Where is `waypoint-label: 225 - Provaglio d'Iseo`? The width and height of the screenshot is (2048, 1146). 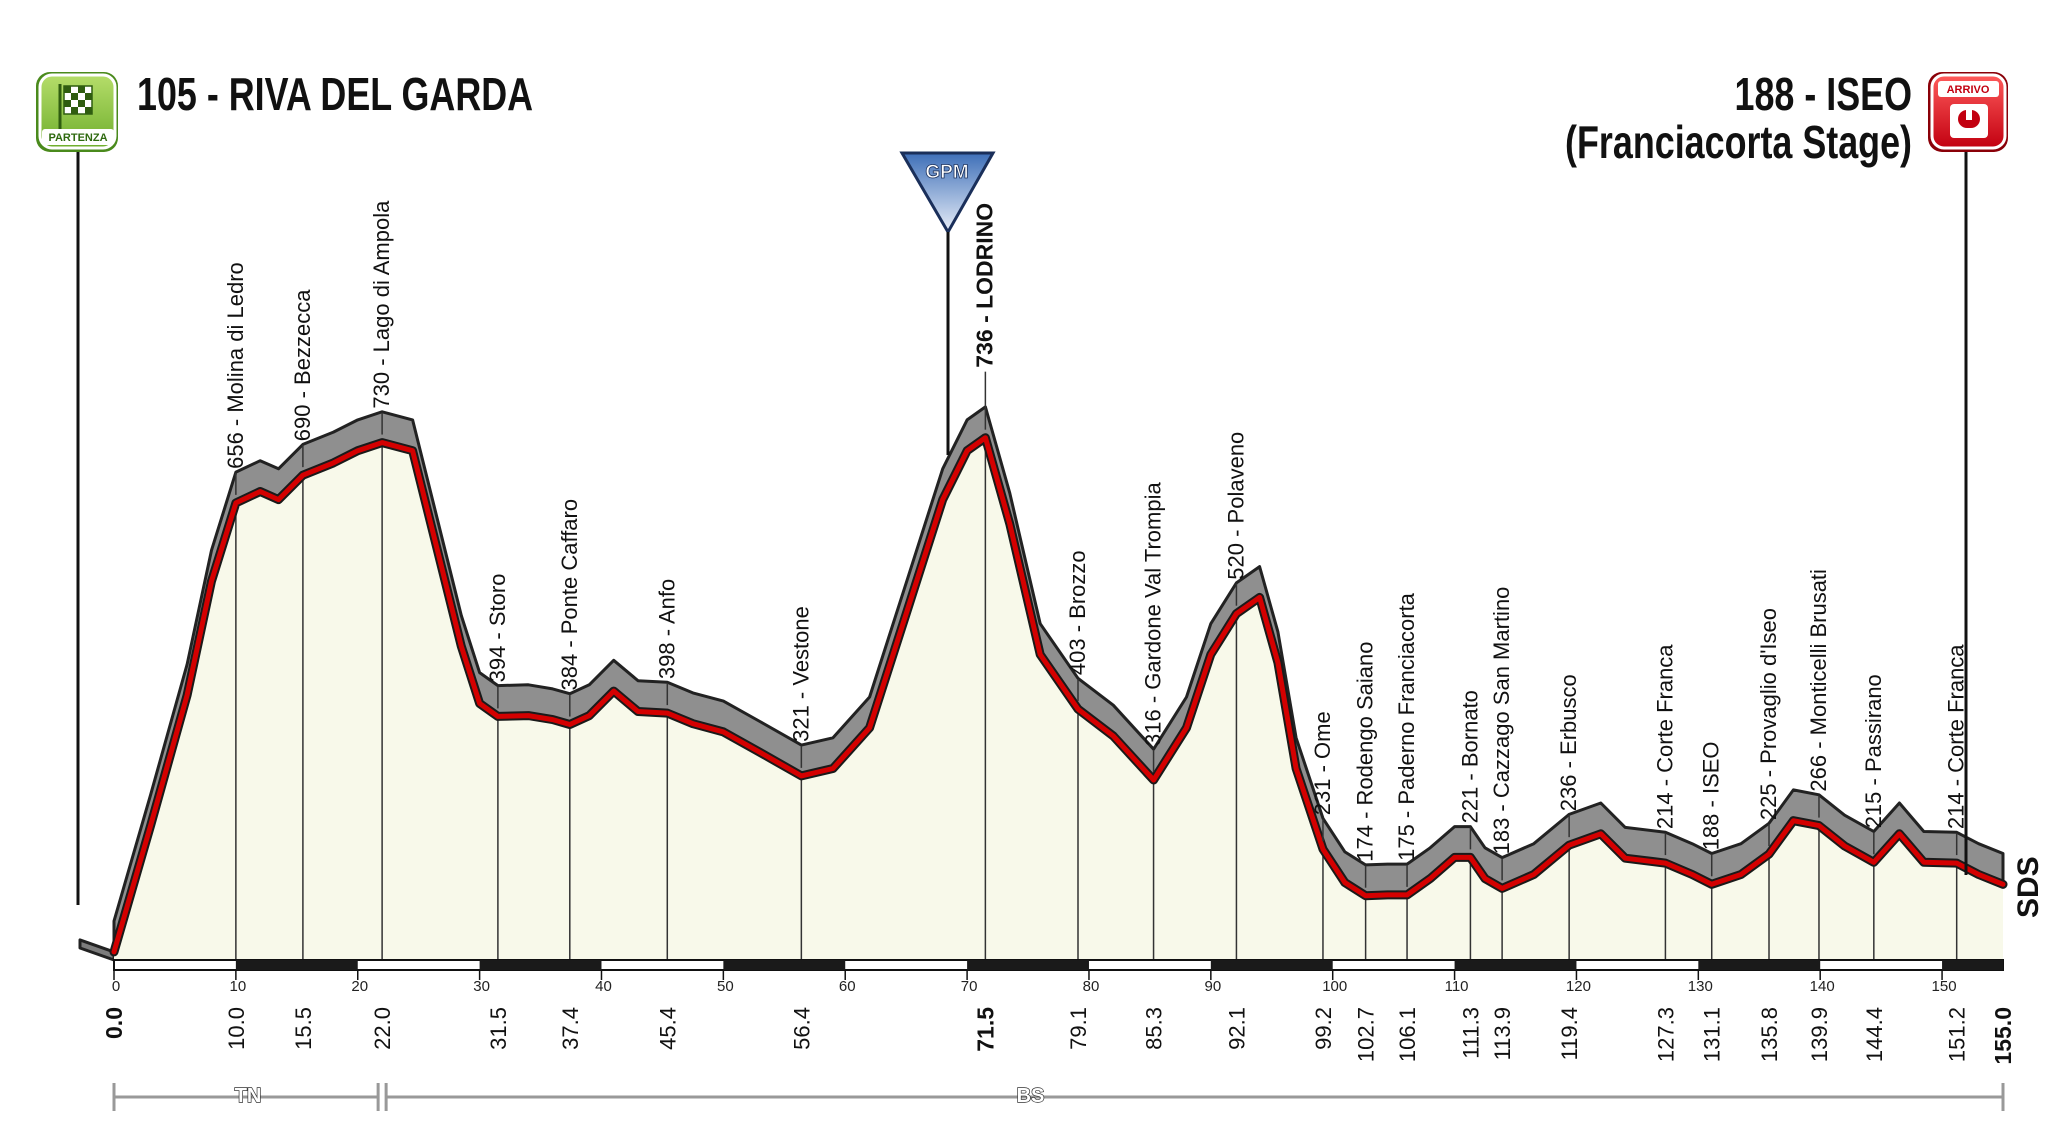 waypoint-label: 225 - Provaglio d'Iseo is located at coordinates (1768, 714).